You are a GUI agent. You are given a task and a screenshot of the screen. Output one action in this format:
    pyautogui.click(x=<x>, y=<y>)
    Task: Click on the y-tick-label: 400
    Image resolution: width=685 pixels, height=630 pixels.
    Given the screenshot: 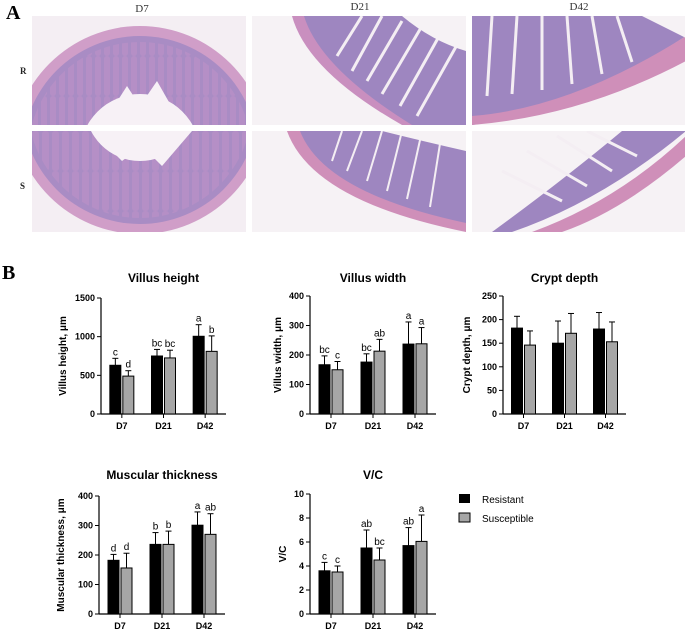 What is the action you would take?
    pyautogui.click(x=296, y=296)
    